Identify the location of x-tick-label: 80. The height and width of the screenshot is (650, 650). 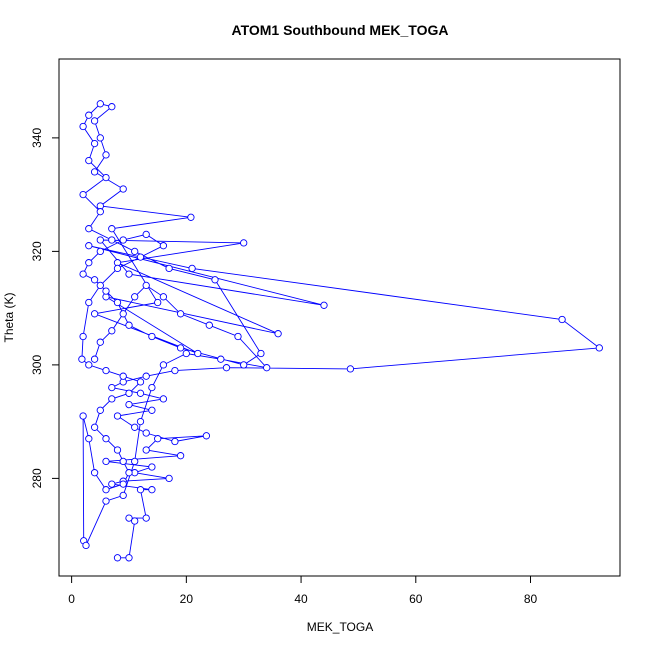
(531, 599).